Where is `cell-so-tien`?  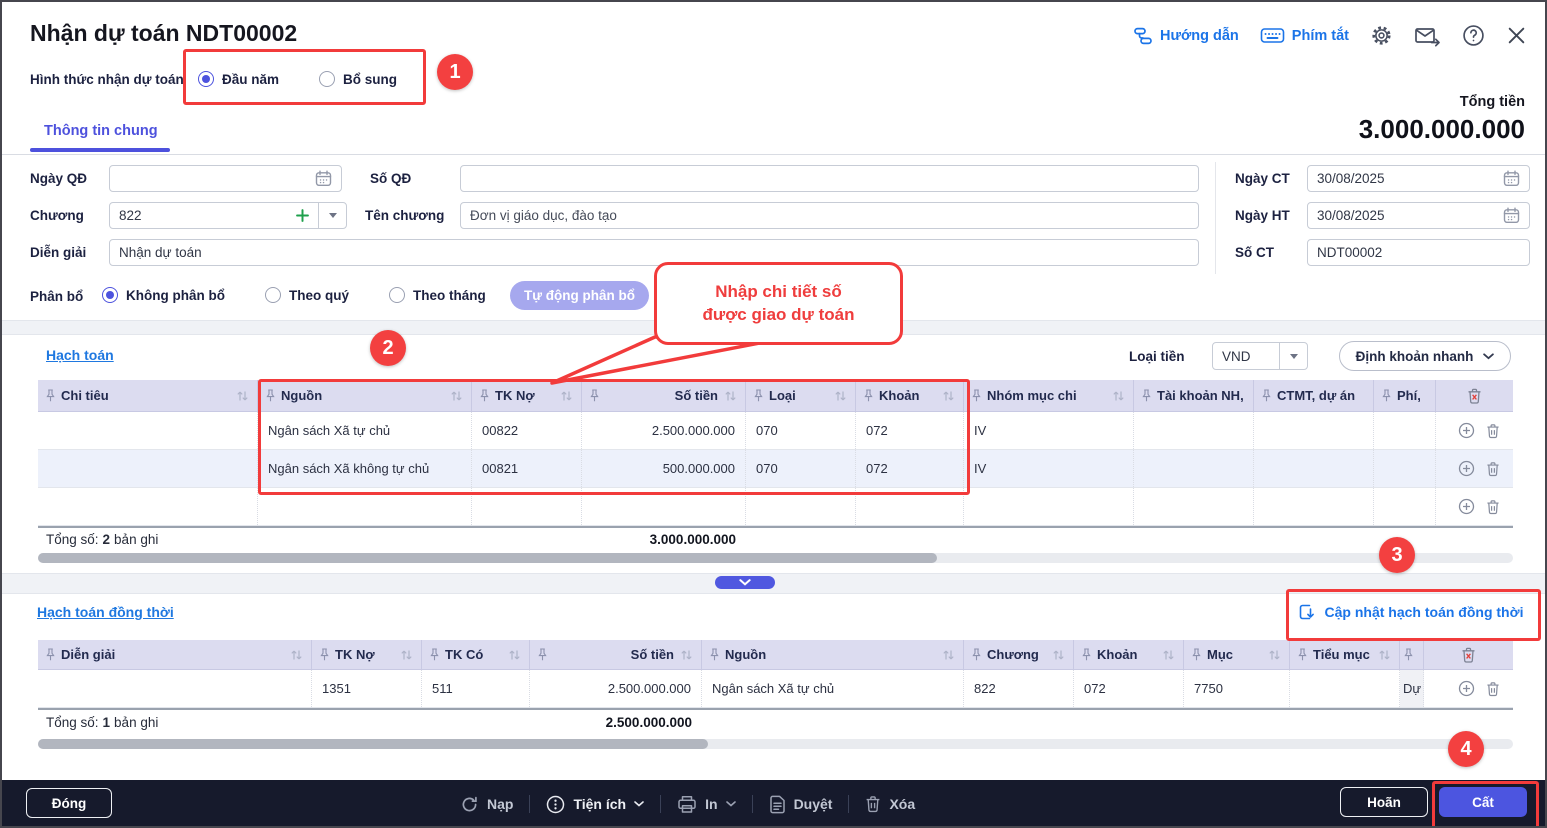 cell-so-tien is located at coordinates (664, 506).